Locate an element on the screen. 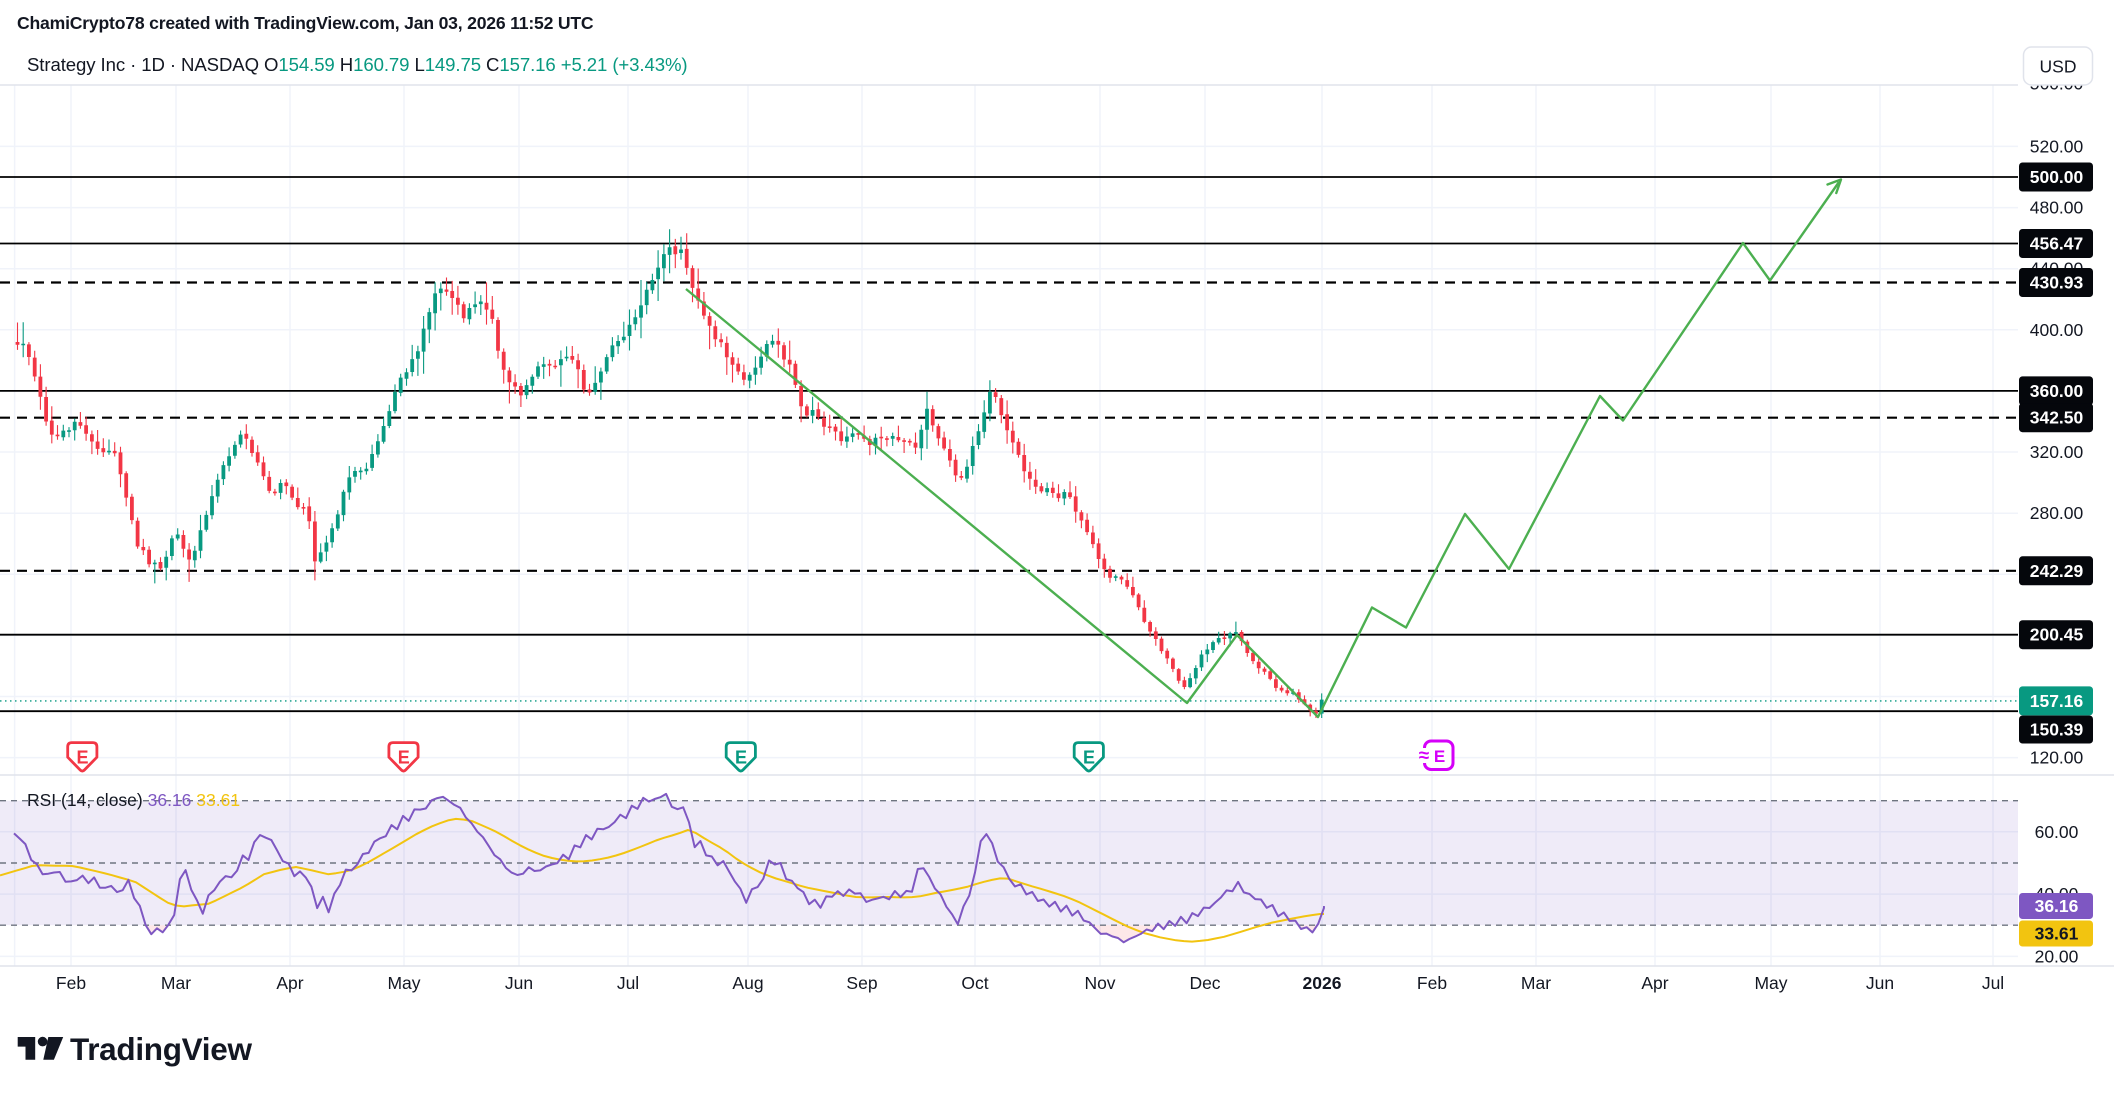  svg-text: 280.00 is located at coordinates (2057, 513).